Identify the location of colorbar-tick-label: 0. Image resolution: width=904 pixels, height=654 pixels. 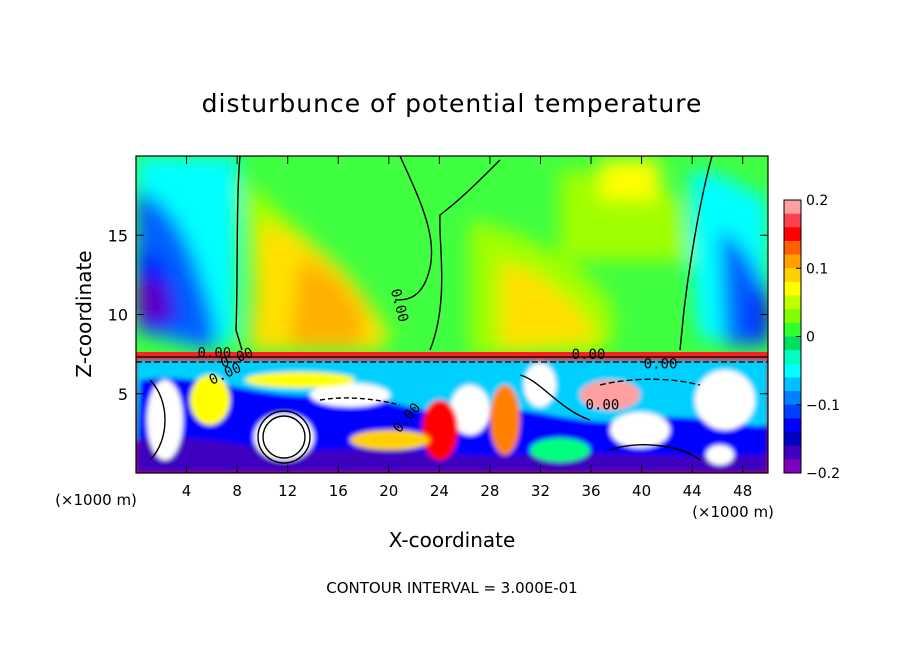
(810, 338).